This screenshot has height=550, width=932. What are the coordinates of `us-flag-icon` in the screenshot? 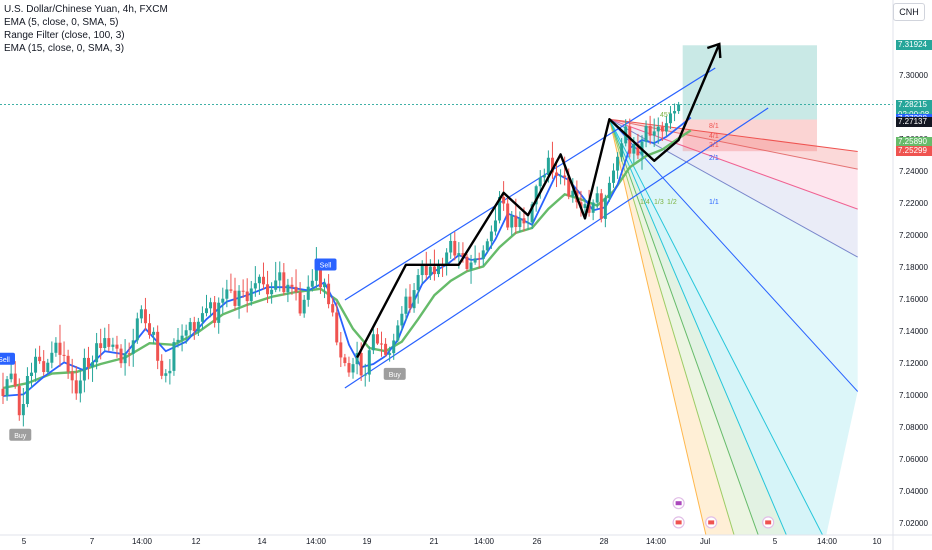 It's located at (678, 522).